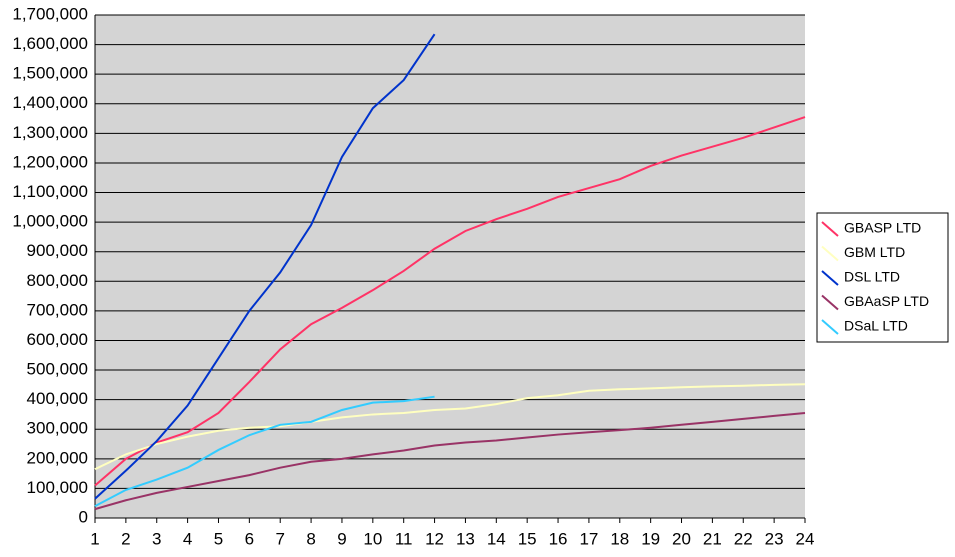  What do you see at coordinates (650, 538) in the screenshot?
I see `x-tick-label: 19` at bounding box center [650, 538].